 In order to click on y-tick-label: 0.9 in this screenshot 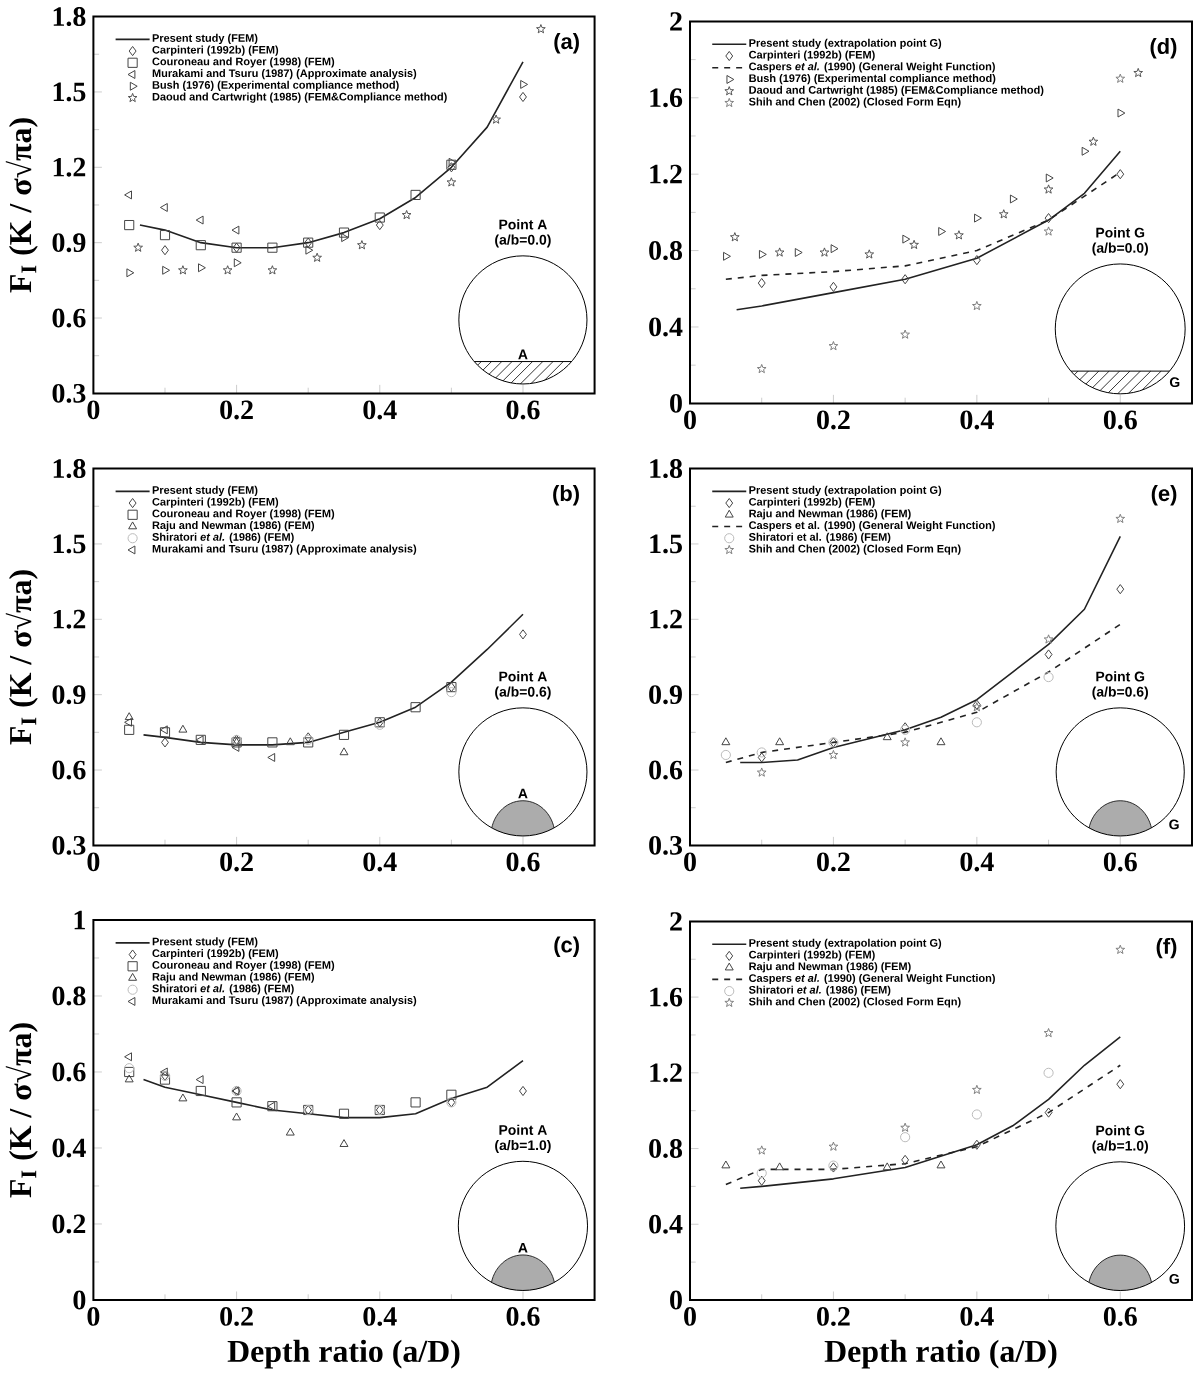, I will do `click(665, 695)`.